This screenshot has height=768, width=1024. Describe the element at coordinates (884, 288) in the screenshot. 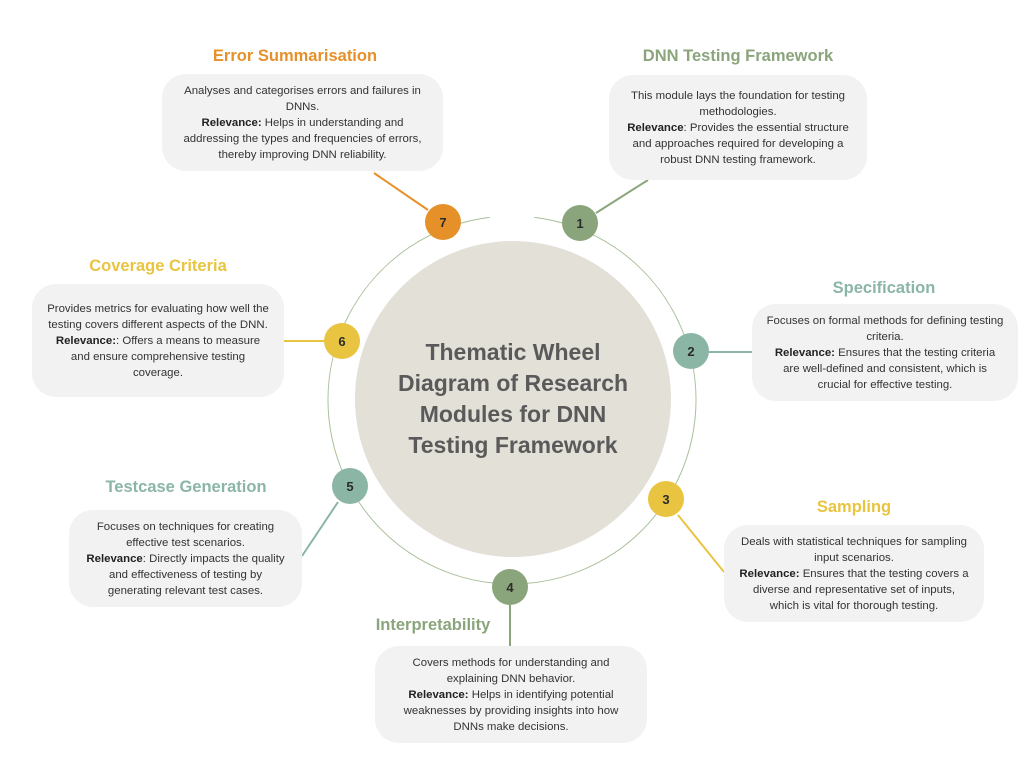

I see `module-title-2: Specification` at that location.